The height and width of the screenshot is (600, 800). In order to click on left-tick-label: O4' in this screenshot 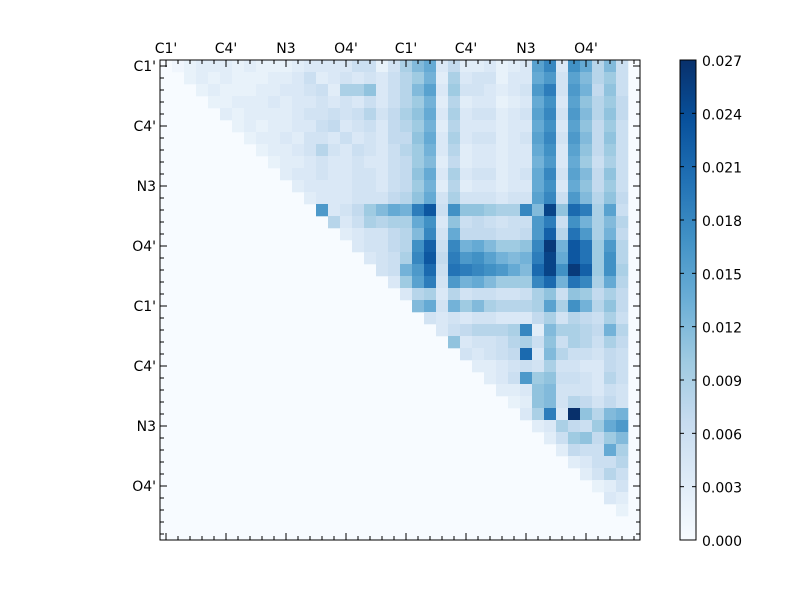, I will do `click(144, 487)`.